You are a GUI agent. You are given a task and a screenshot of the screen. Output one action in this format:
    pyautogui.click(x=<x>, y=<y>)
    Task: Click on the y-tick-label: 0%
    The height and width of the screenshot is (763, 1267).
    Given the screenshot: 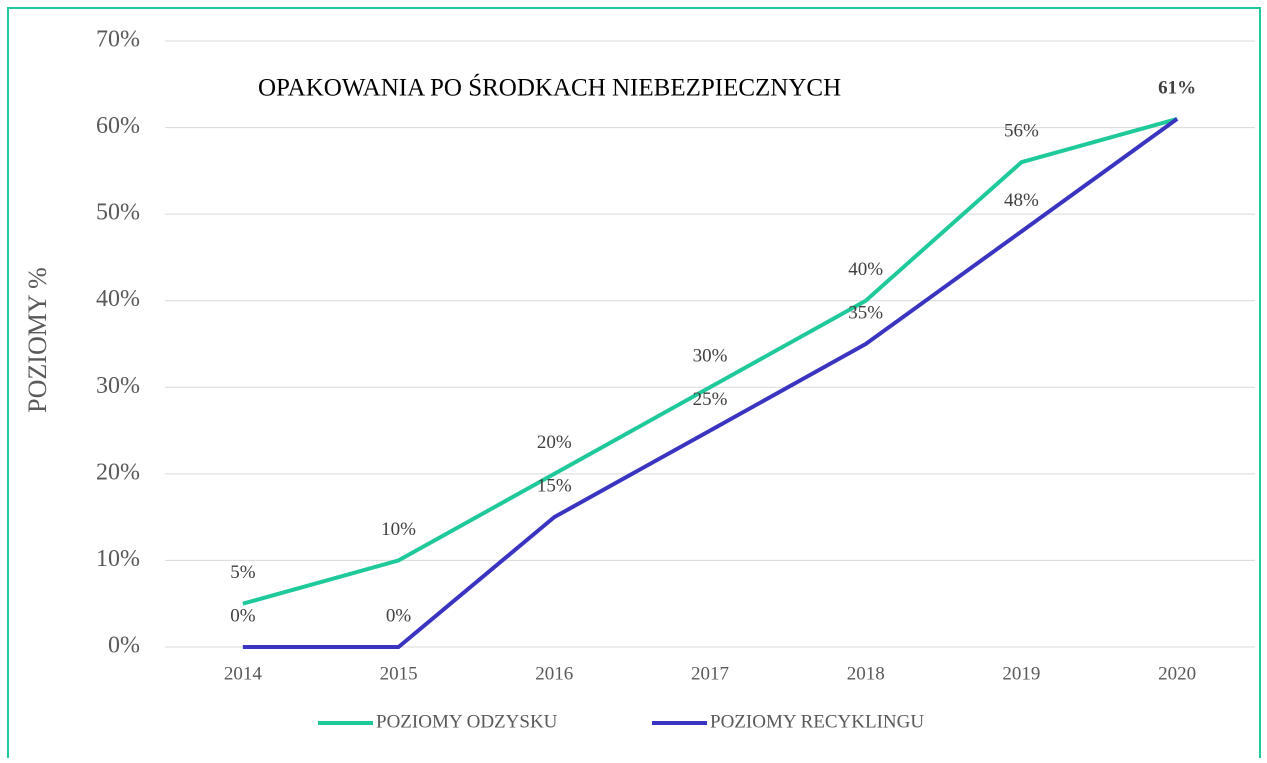 What is the action you would take?
    pyautogui.click(x=124, y=646)
    